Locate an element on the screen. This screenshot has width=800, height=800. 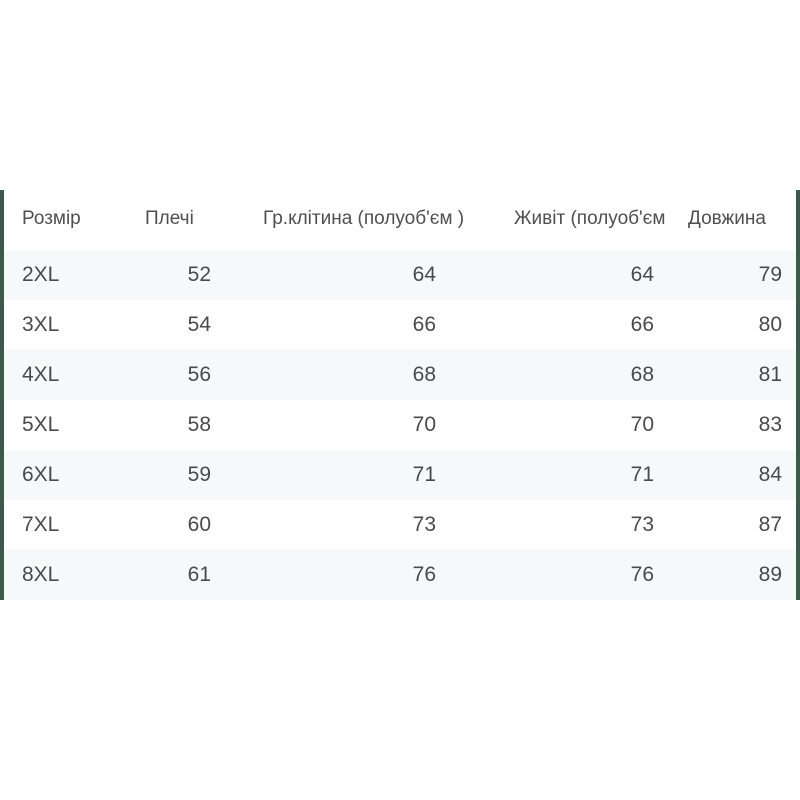
table-row: 6XL 59 71 71 84 is located at coordinates (400, 475).